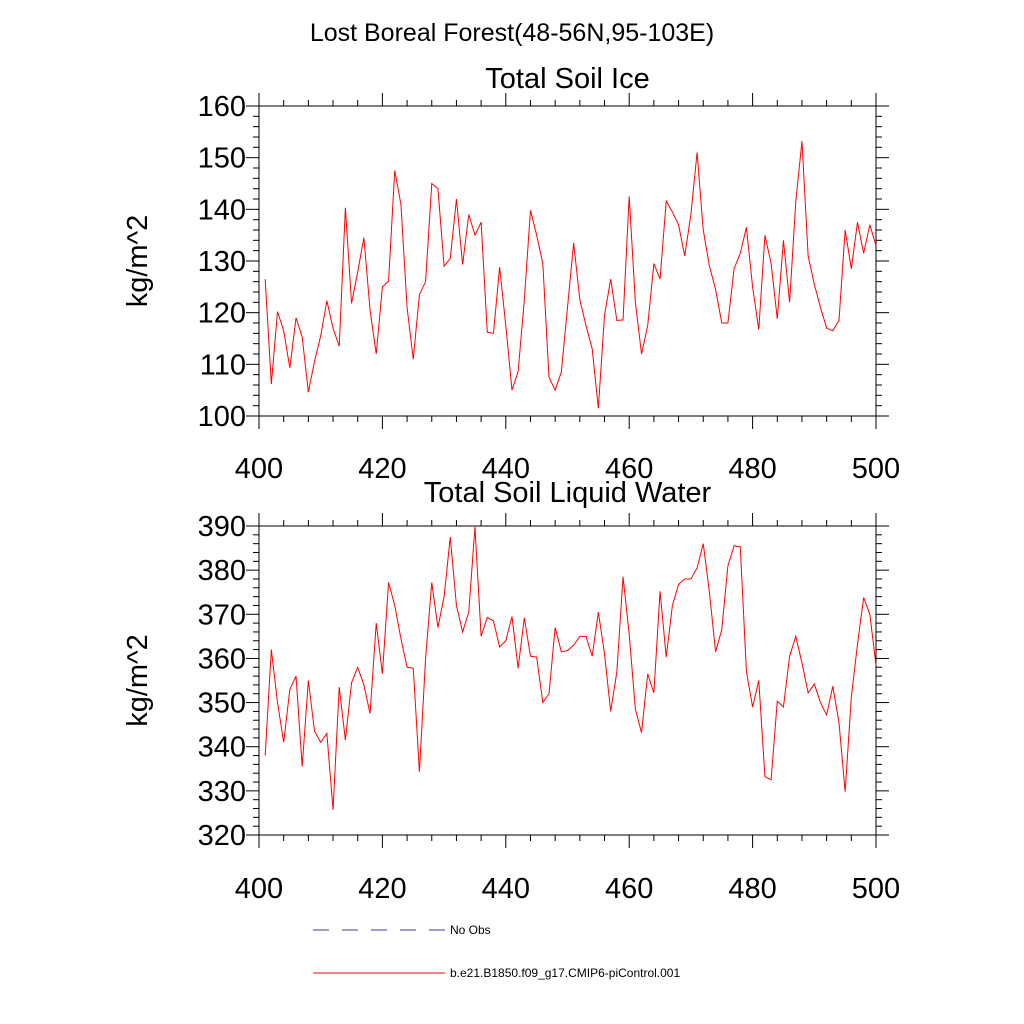 The height and width of the screenshot is (1024, 1024). What do you see at coordinates (222, 659) in the screenshot?
I see `y-tick-label: 360` at bounding box center [222, 659].